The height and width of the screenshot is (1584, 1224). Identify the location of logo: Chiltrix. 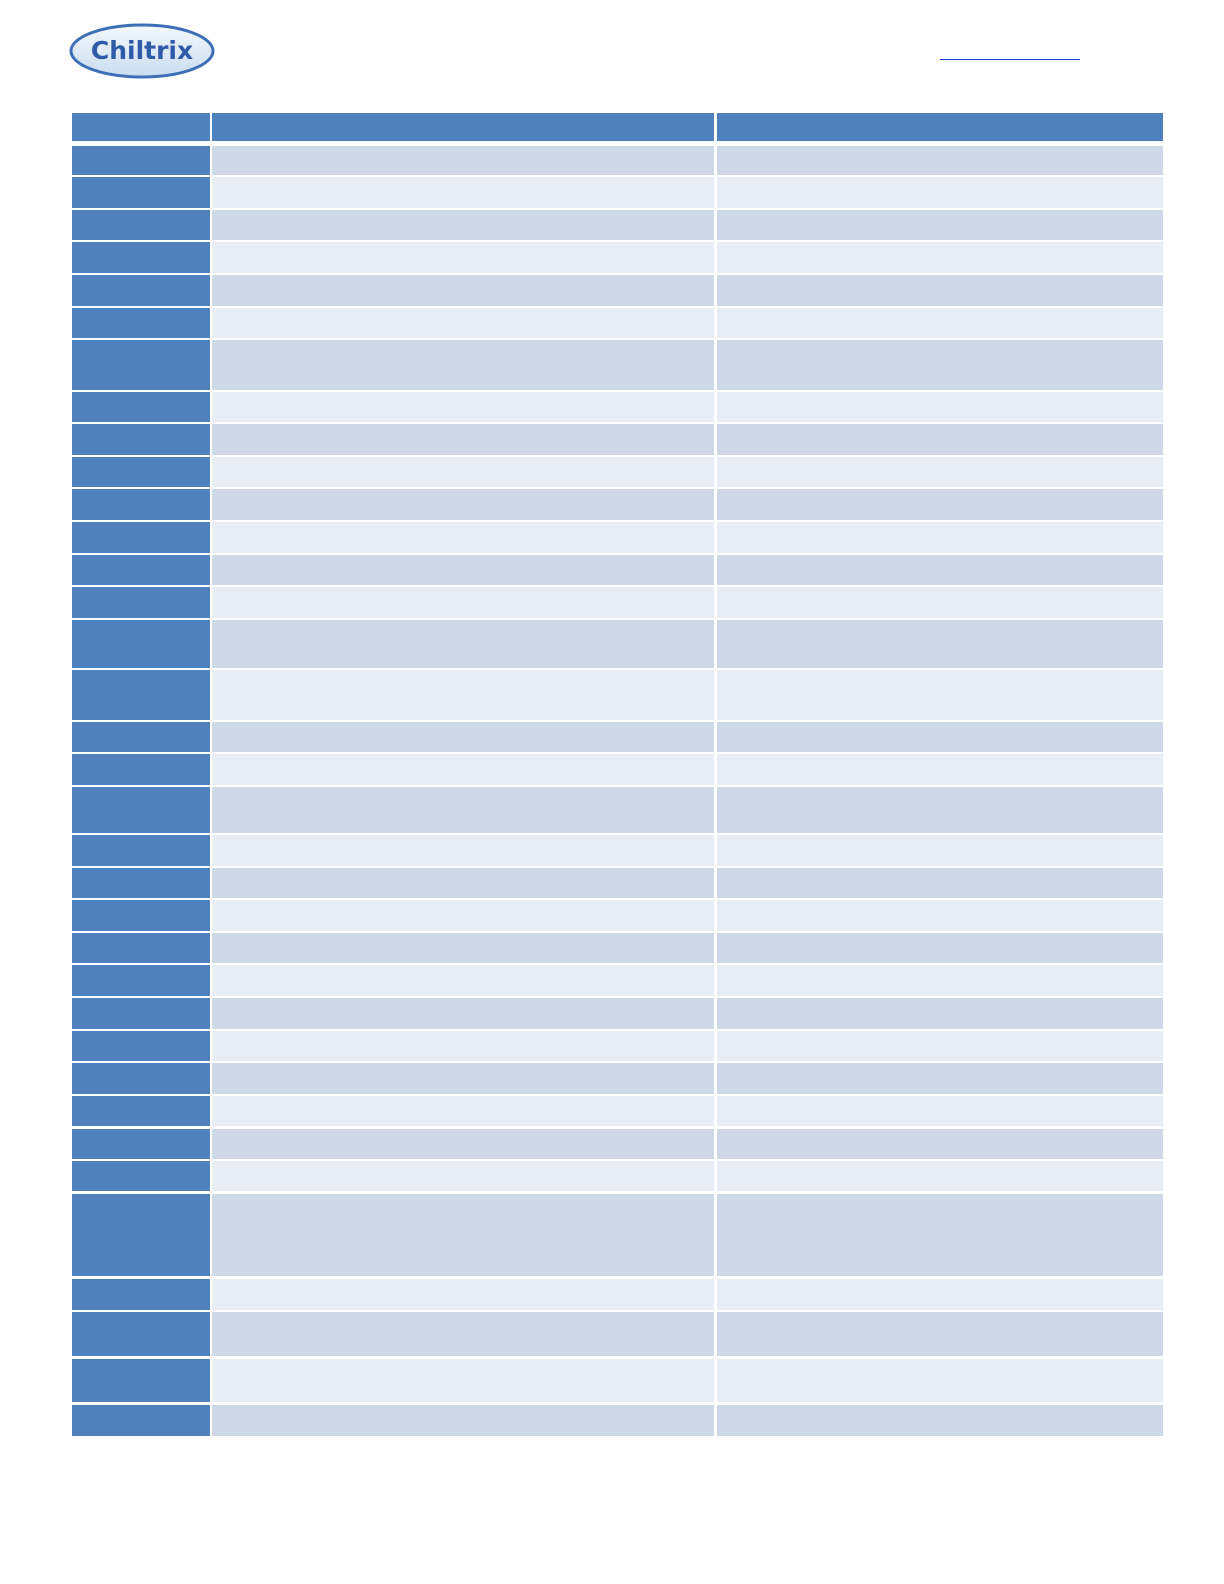
(142, 51).